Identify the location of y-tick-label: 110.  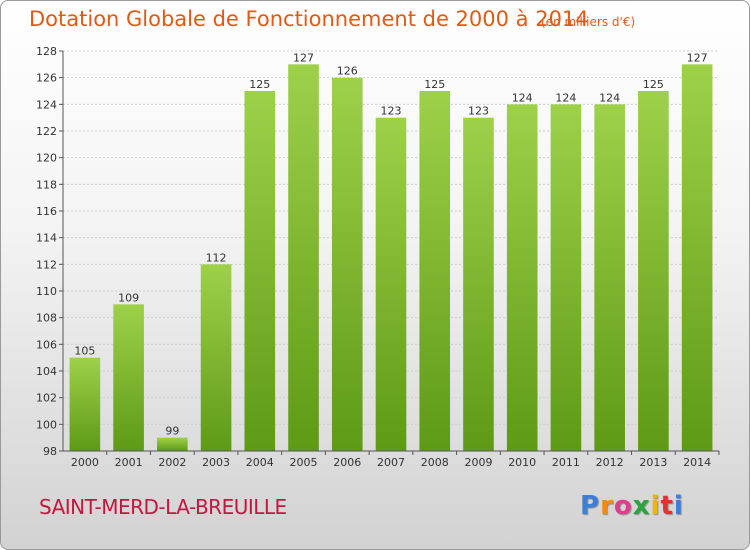
(46, 291).